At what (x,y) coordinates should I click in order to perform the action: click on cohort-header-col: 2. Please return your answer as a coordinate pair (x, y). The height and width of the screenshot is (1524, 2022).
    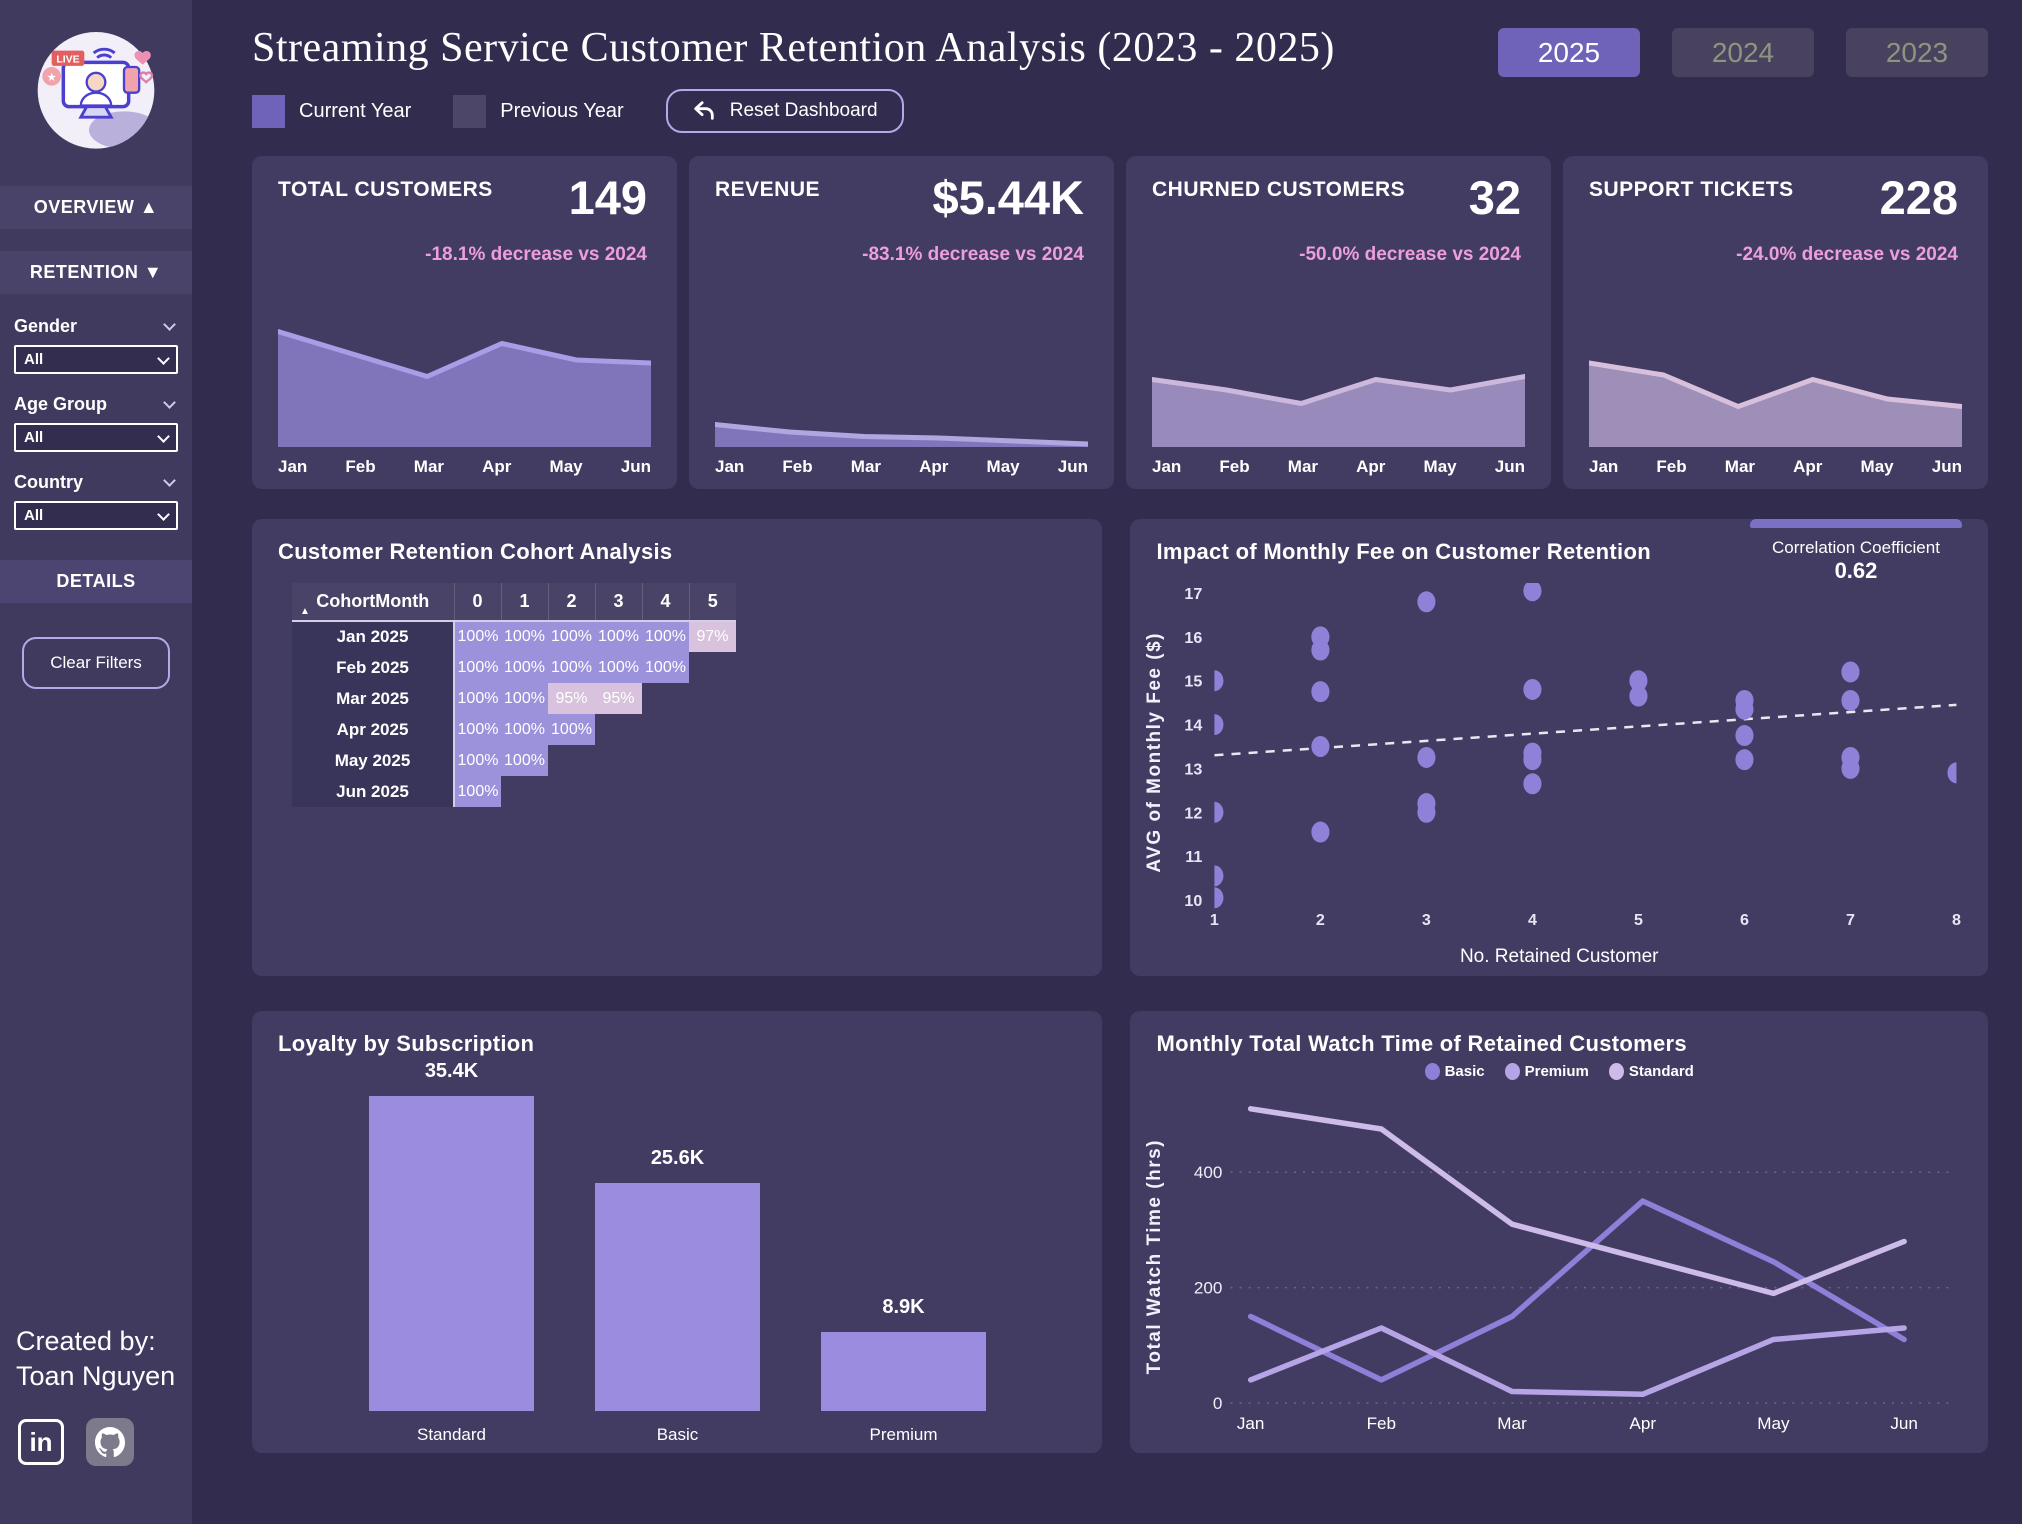
    Looking at the image, I should click on (571, 602).